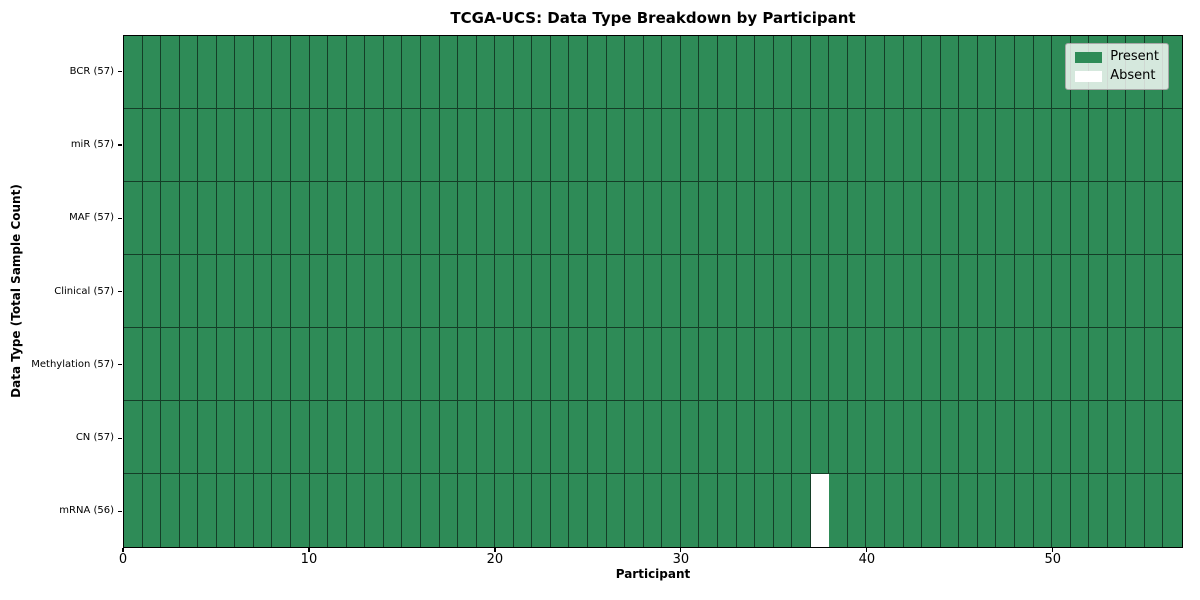 The height and width of the screenshot is (600, 1200). I want to click on x-tick-label-0: 0, so click(123, 559).